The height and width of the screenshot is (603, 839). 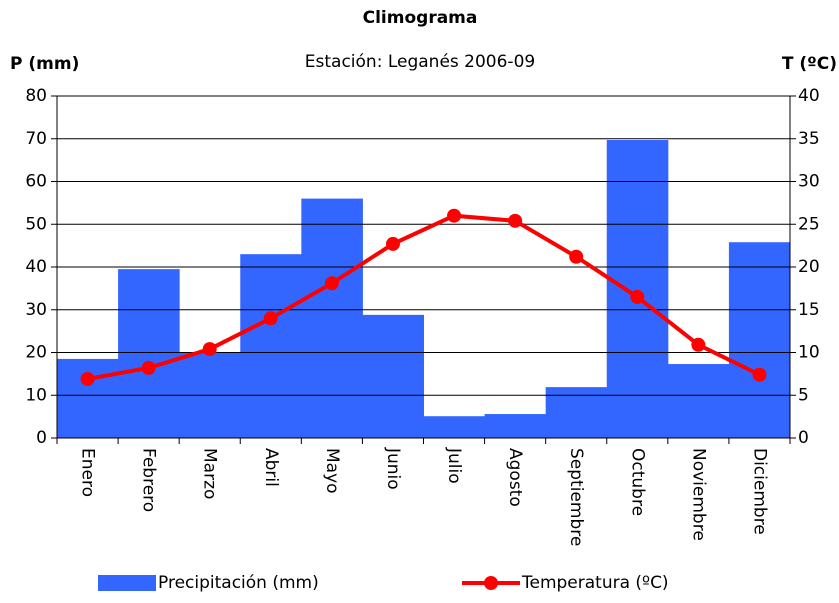 What do you see at coordinates (809, 139) in the screenshot?
I see `y2-tick-label: 35` at bounding box center [809, 139].